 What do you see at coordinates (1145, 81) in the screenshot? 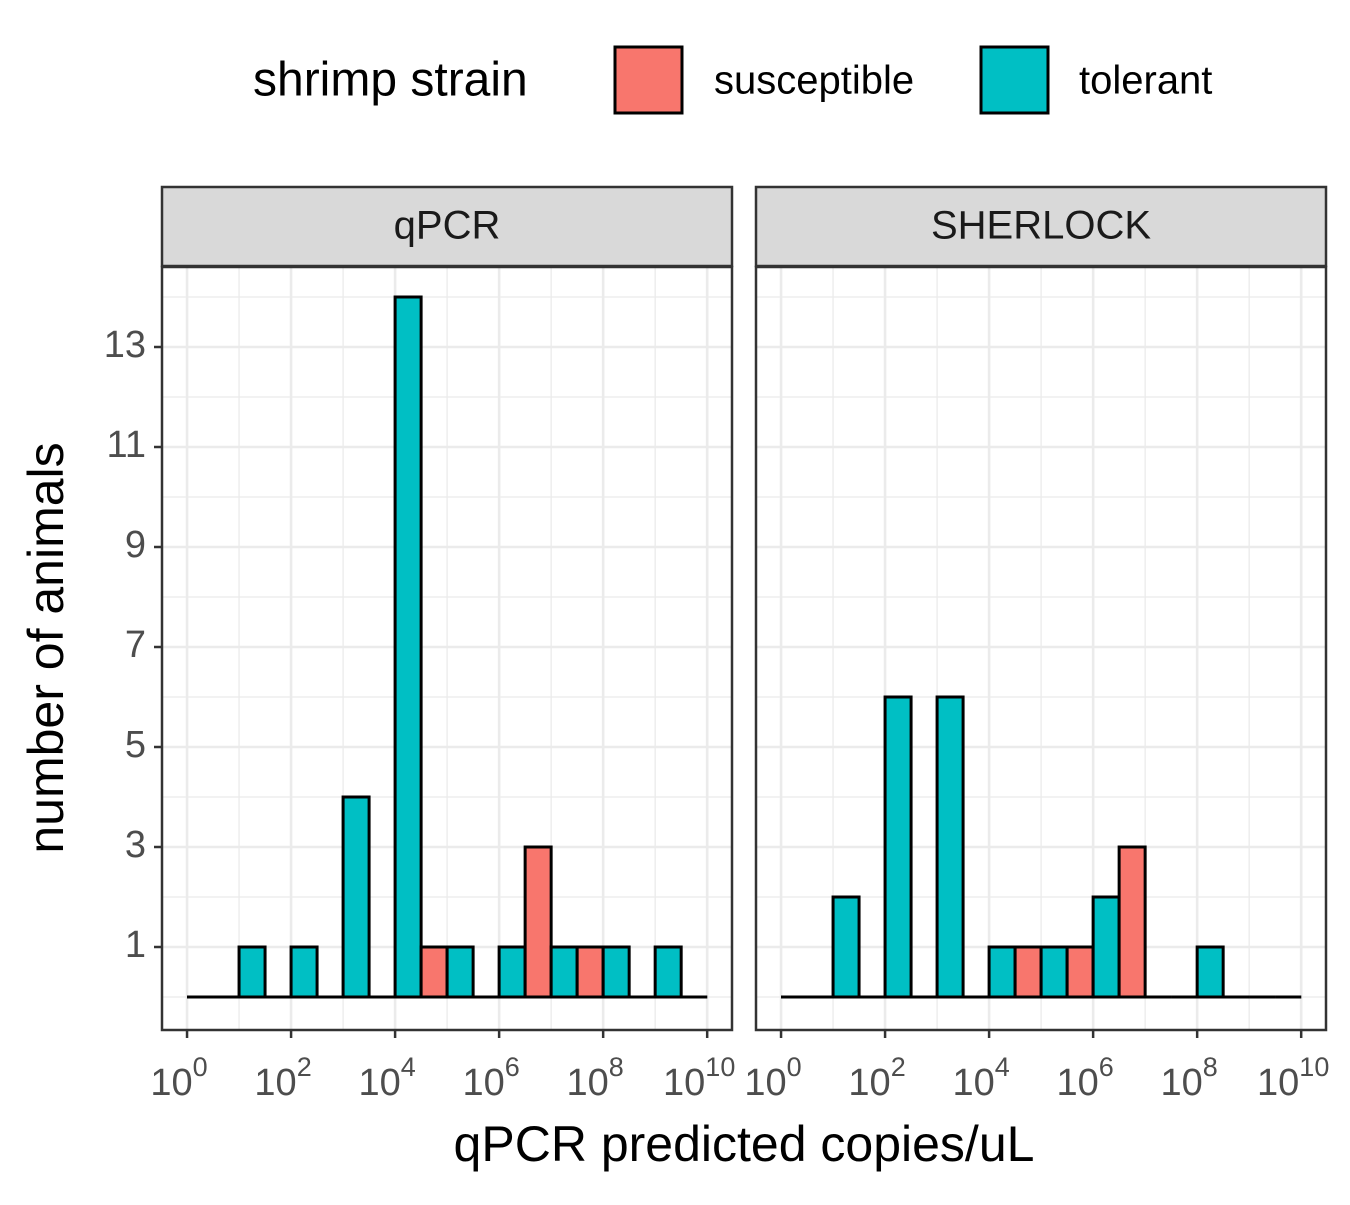
I see `legend-label: tolerant` at bounding box center [1145, 81].